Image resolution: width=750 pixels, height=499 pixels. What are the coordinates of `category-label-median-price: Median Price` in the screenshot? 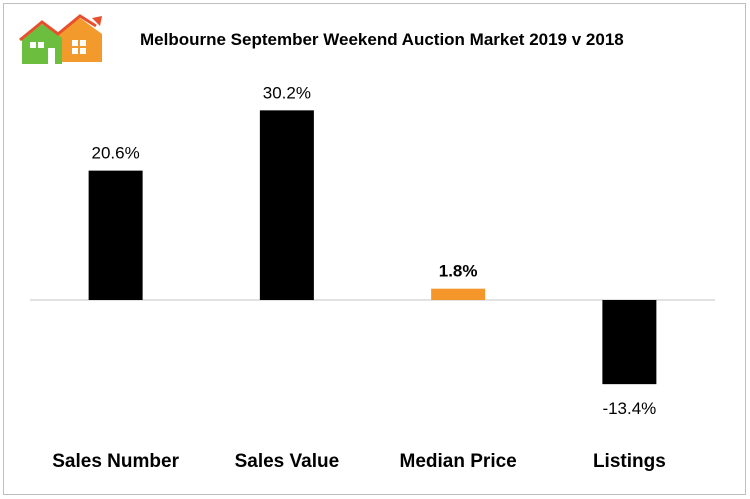 It's located at (458, 461).